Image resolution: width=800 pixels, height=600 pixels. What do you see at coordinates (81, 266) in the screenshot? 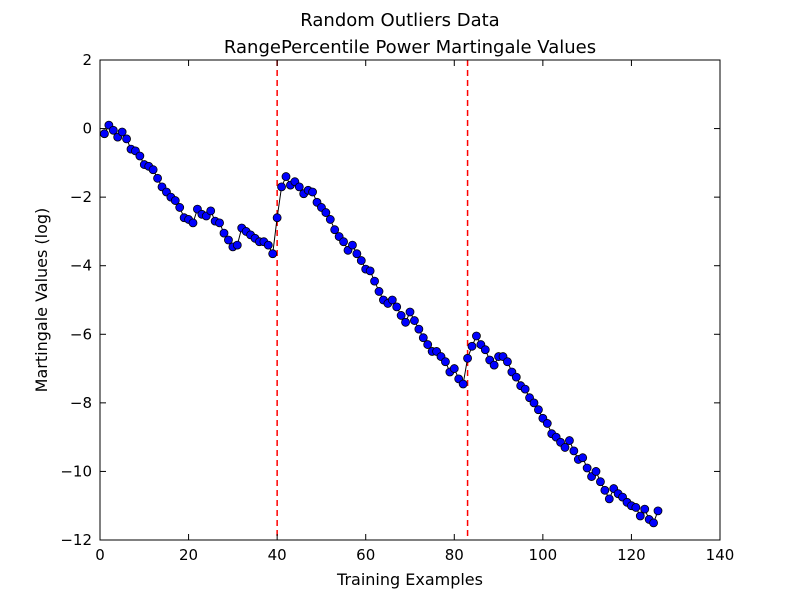
I see `y-tick-label: −4` at bounding box center [81, 266].